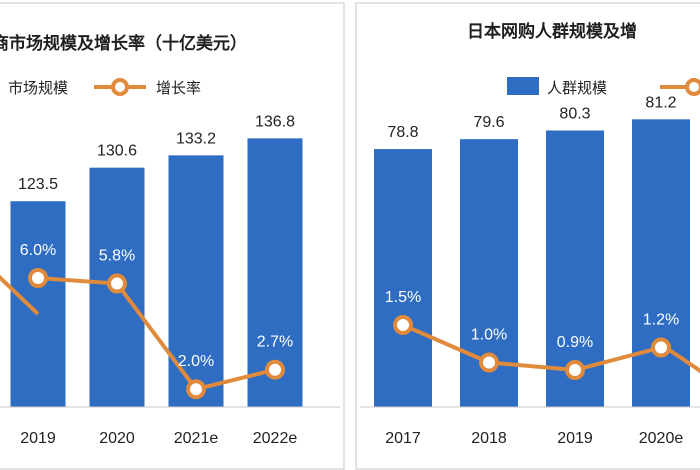  I want to click on right-bar-value-label: 78.8, so click(402, 132).